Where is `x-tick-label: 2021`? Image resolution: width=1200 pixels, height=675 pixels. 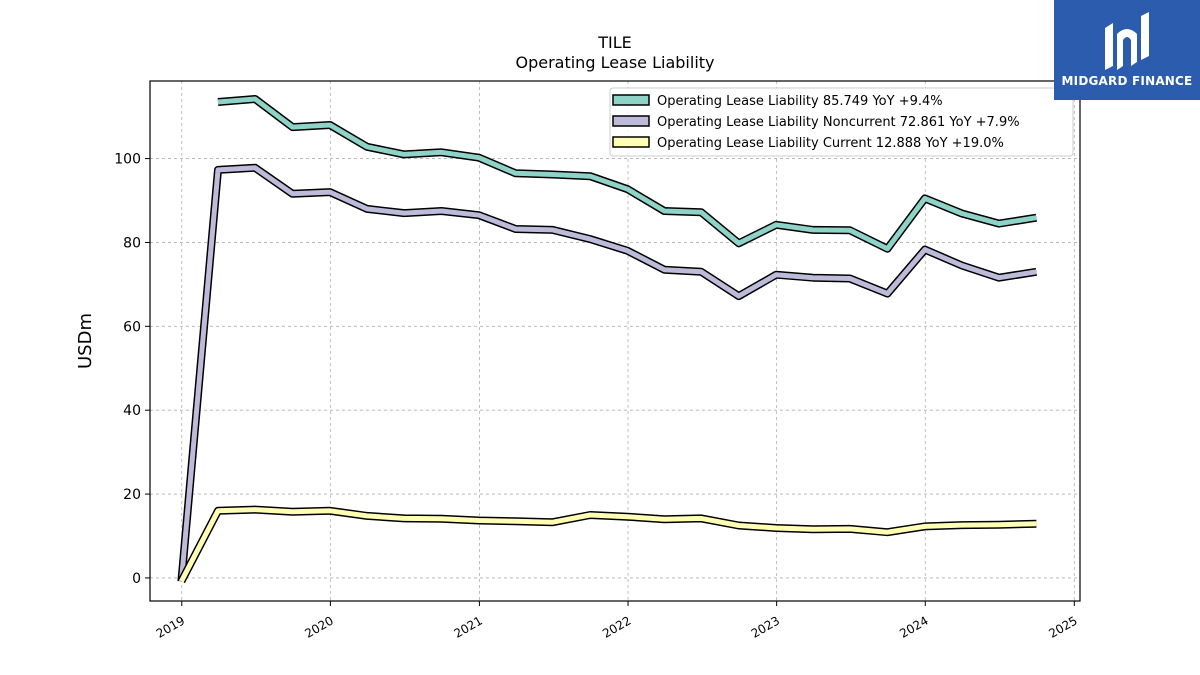 x-tick-label: 2021 is located at coordinates (467, 626).